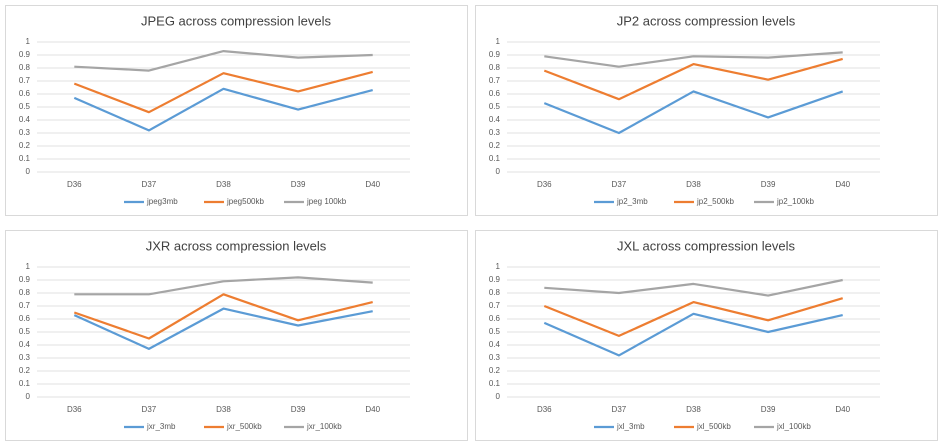 This screenshot has height=447, width=945. I want to click on legend-label: jxr_500kb, so click(244, 426).